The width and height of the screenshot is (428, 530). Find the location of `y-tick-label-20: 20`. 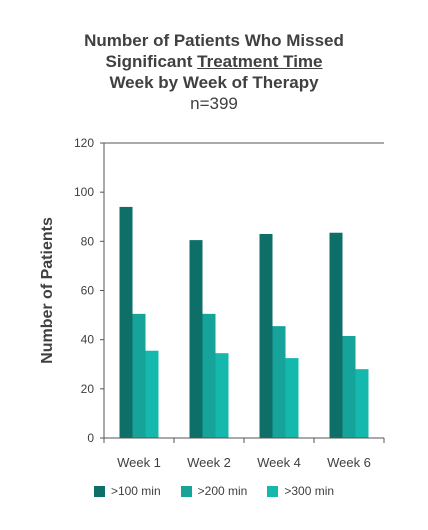

y-tick-label-20: 20 is located at coordinates (88, 389).